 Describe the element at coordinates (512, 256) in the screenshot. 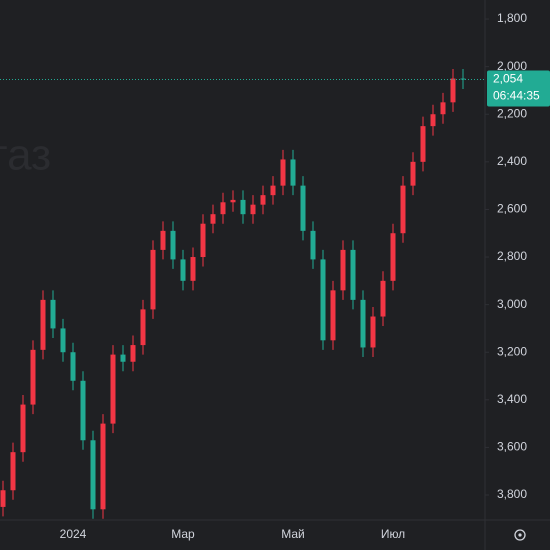

I see `y-tick-label: 2,800` at that location.